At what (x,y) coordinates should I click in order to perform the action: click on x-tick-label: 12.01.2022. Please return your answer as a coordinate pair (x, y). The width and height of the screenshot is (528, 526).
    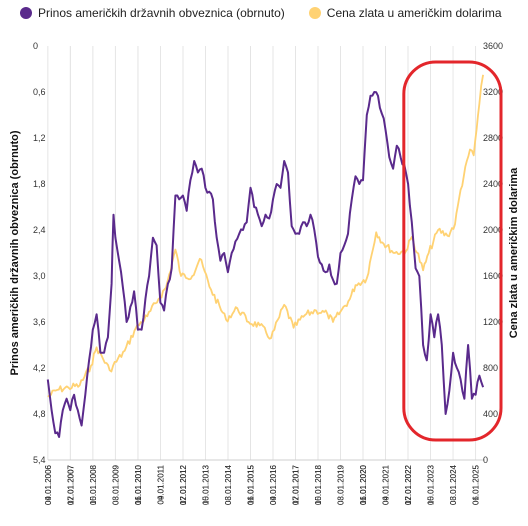
    Looking at the image, I should click on (408, 484).